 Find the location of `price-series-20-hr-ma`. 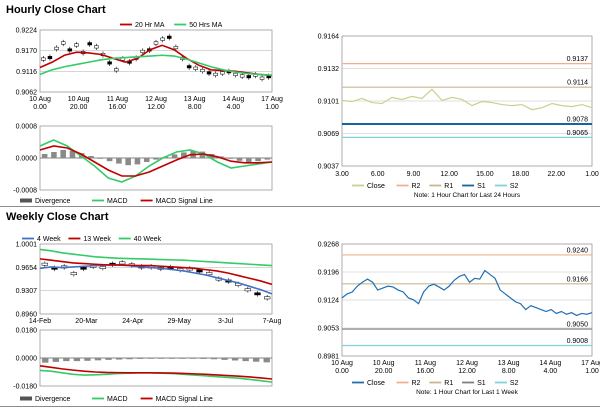

price-series-20-hr-ma is located at coordinates (156, 60).